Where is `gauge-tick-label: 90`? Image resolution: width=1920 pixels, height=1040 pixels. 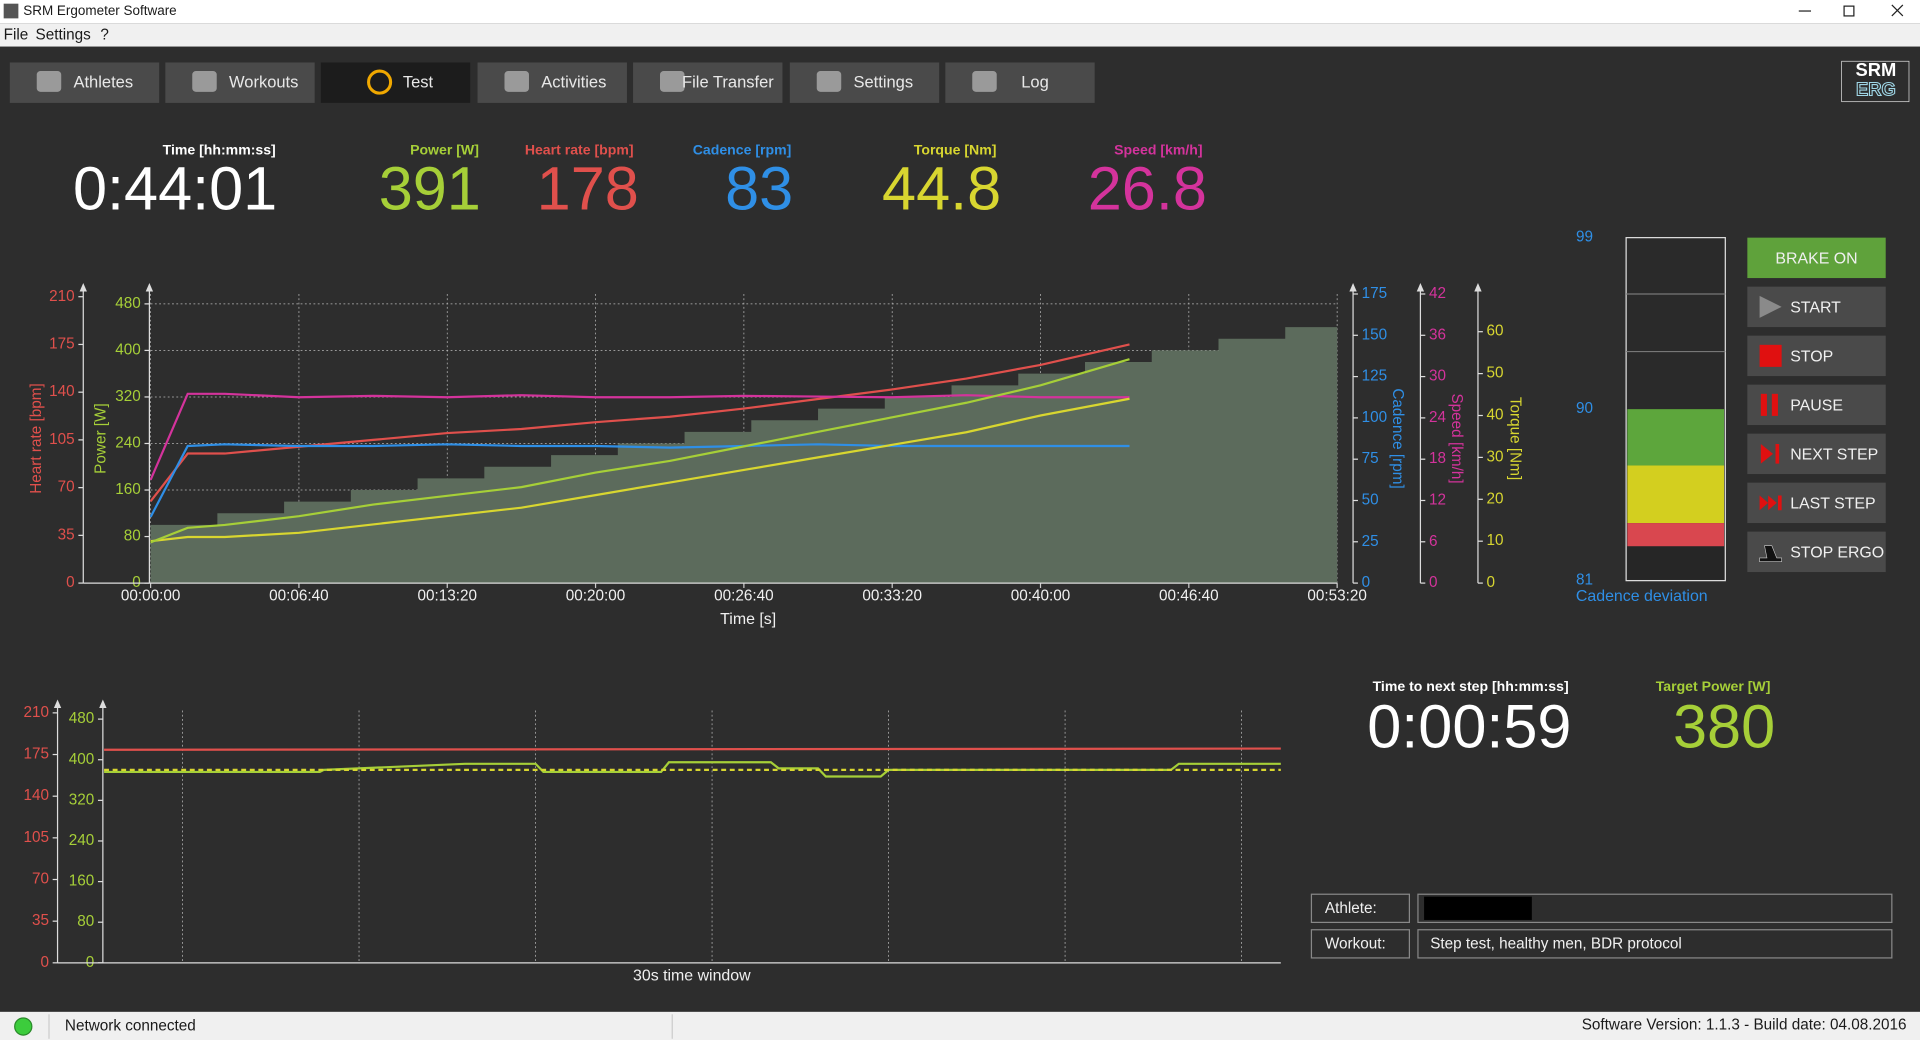
gauge-tick-label: 90 is located at coordinates (1584, 408).